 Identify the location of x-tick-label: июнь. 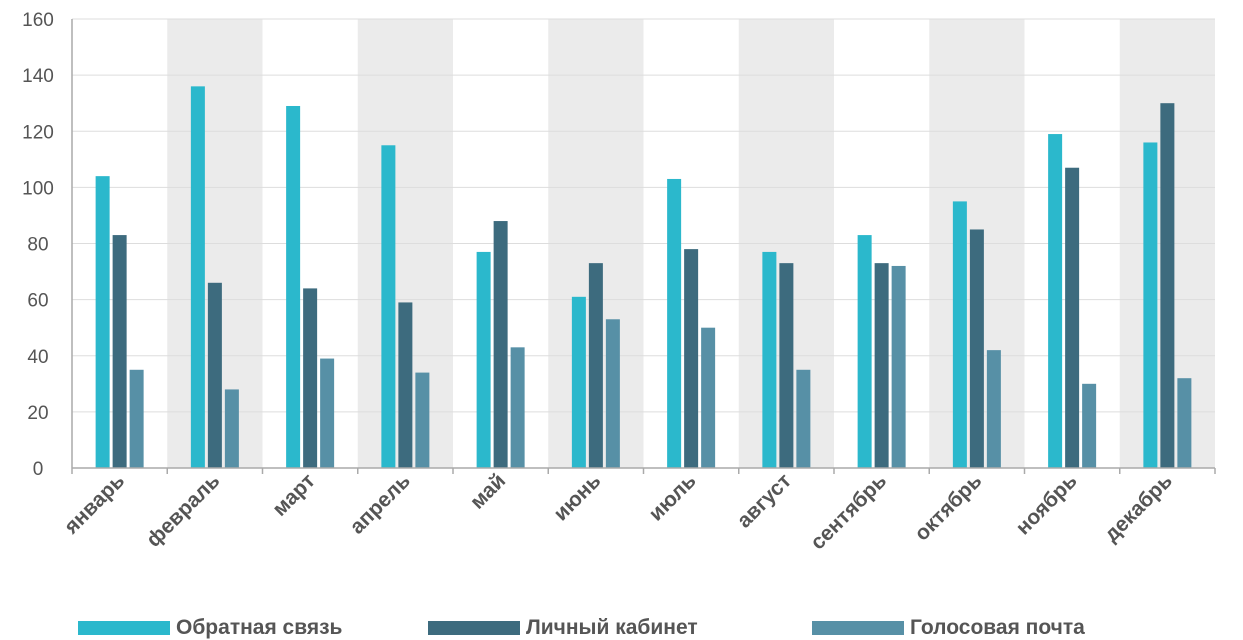
(577, 497).